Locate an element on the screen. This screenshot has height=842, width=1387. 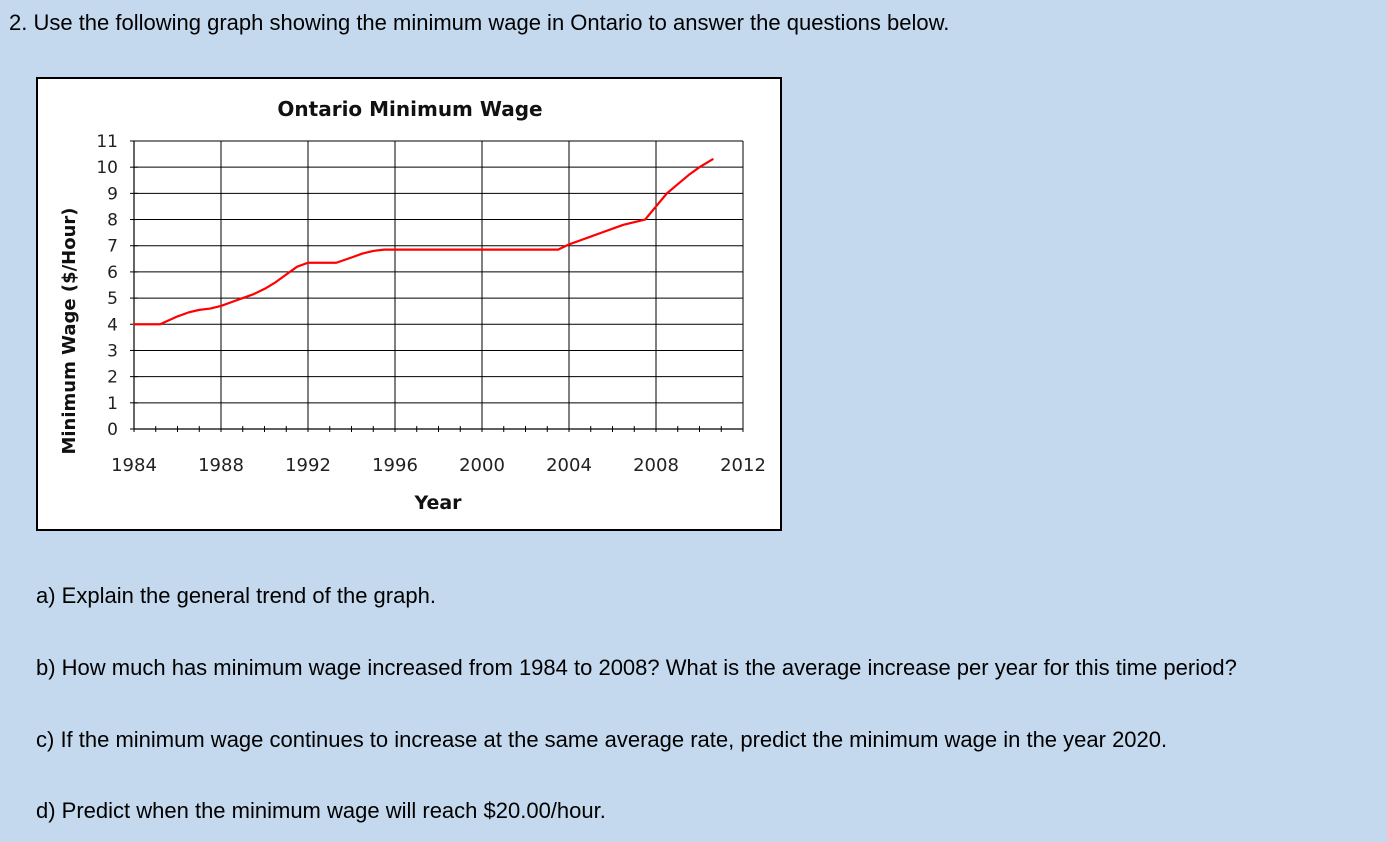
series-layer is located at coordinates (423, 242).